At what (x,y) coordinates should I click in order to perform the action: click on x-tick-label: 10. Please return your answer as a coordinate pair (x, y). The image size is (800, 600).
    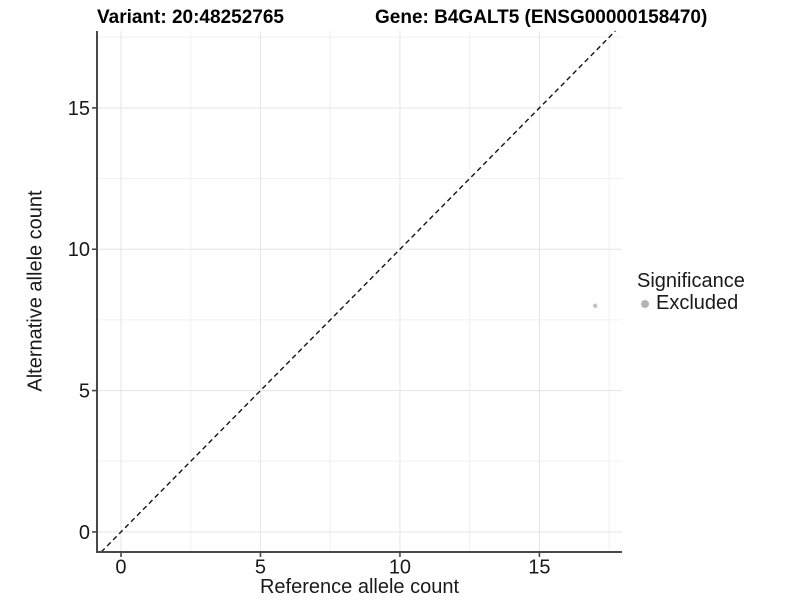
    Looking at the image, I should click on (400, 568).